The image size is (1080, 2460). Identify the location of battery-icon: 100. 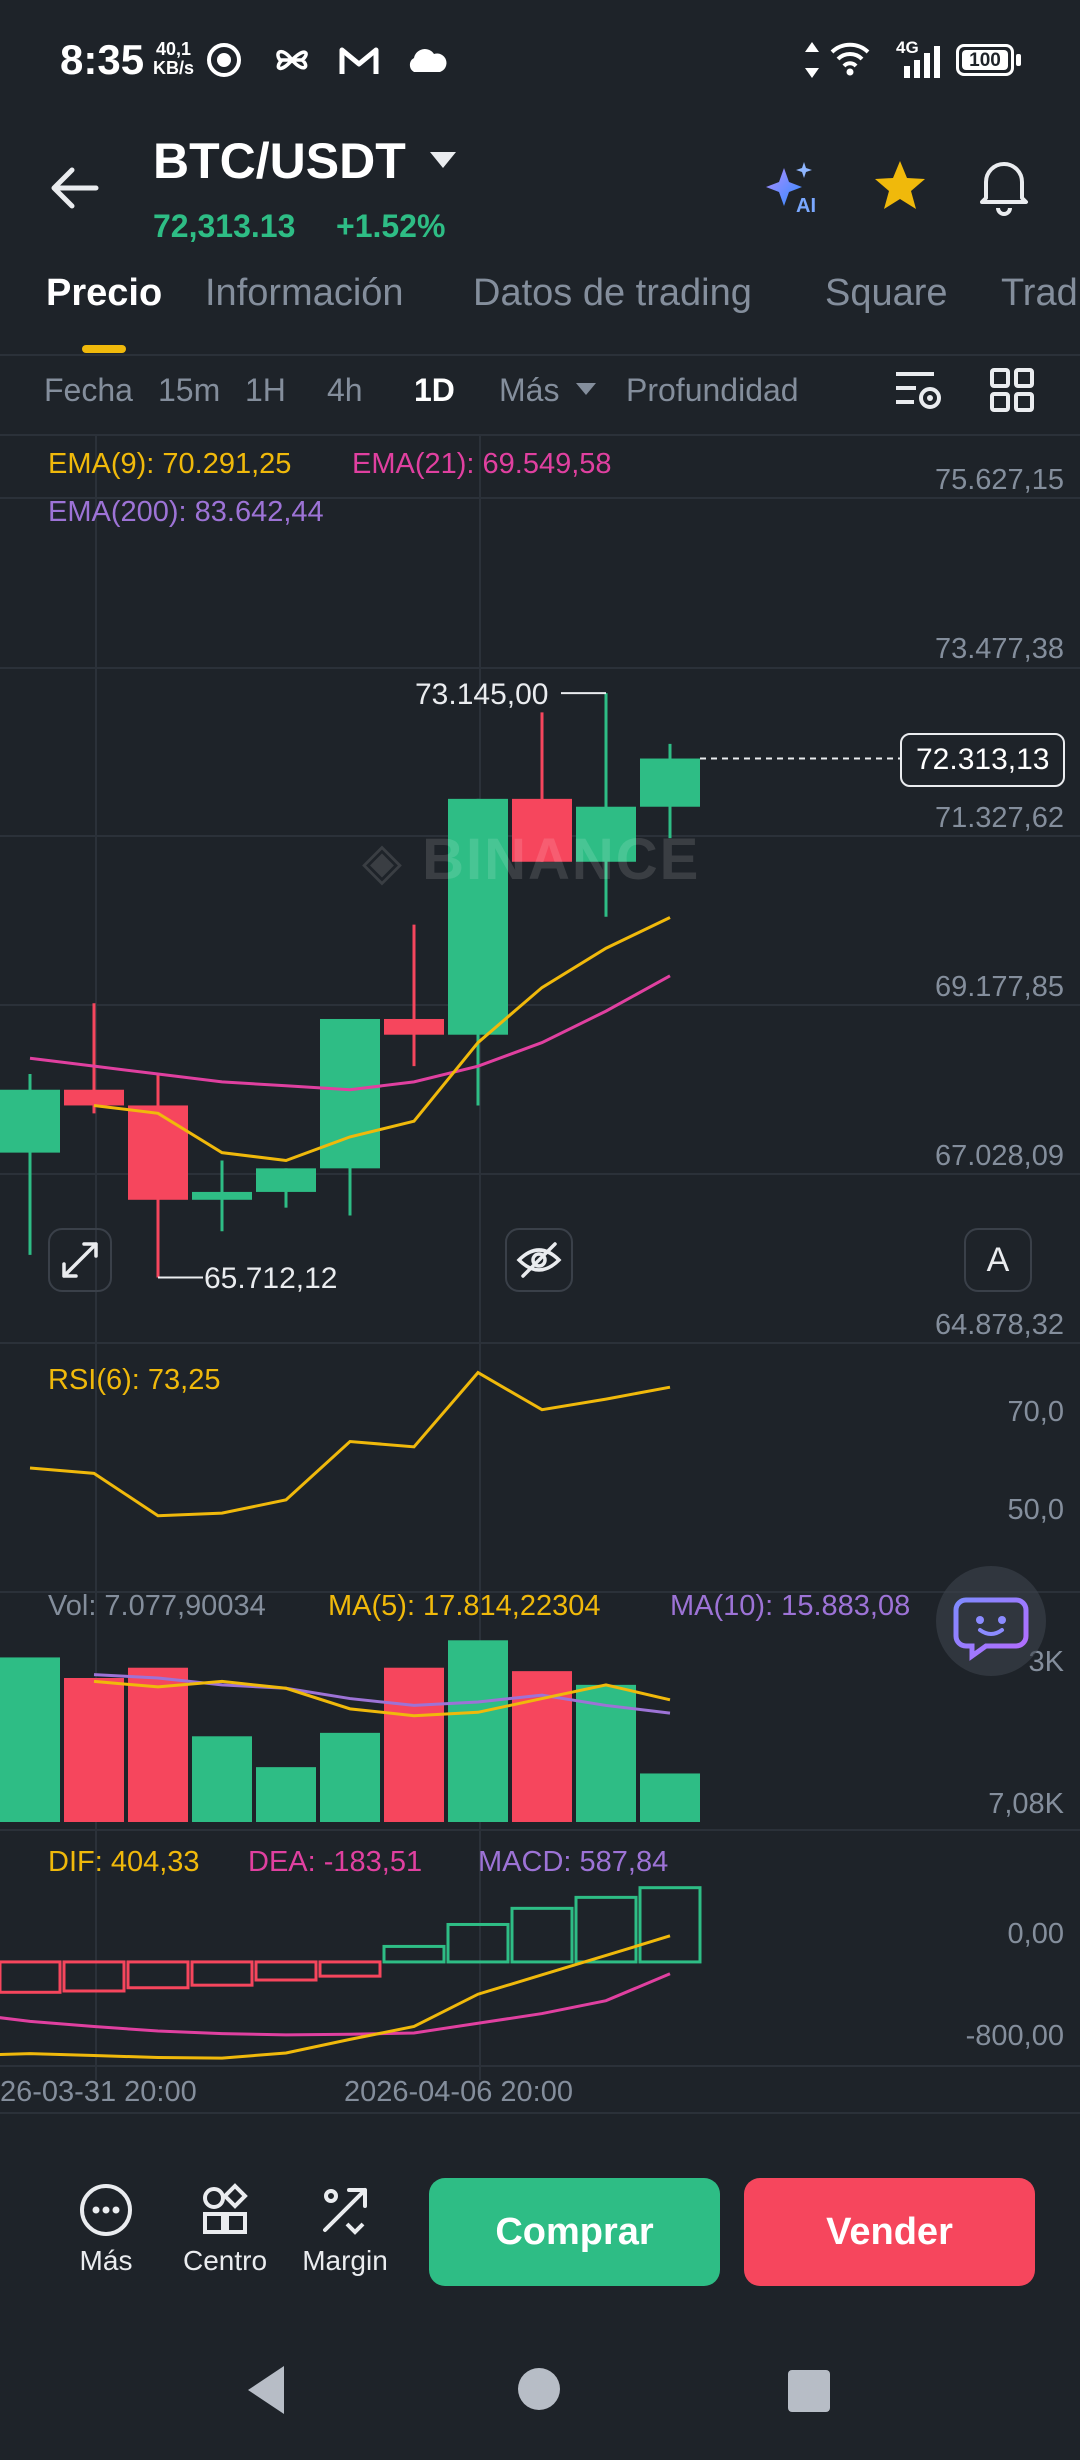
(985, 60).